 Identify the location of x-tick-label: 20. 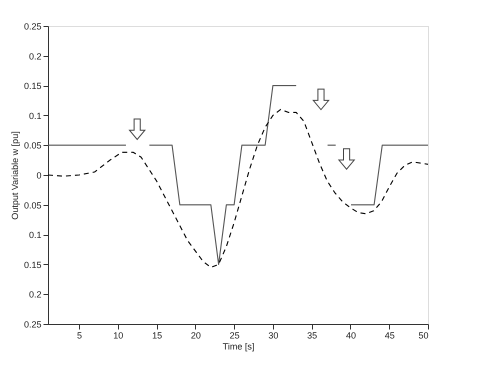
(195, 335).